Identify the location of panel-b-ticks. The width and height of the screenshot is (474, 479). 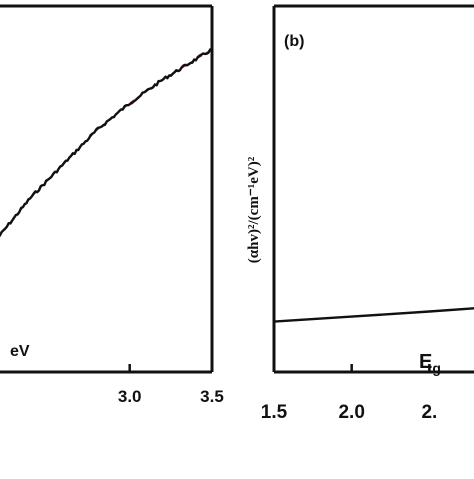
(351, 368).